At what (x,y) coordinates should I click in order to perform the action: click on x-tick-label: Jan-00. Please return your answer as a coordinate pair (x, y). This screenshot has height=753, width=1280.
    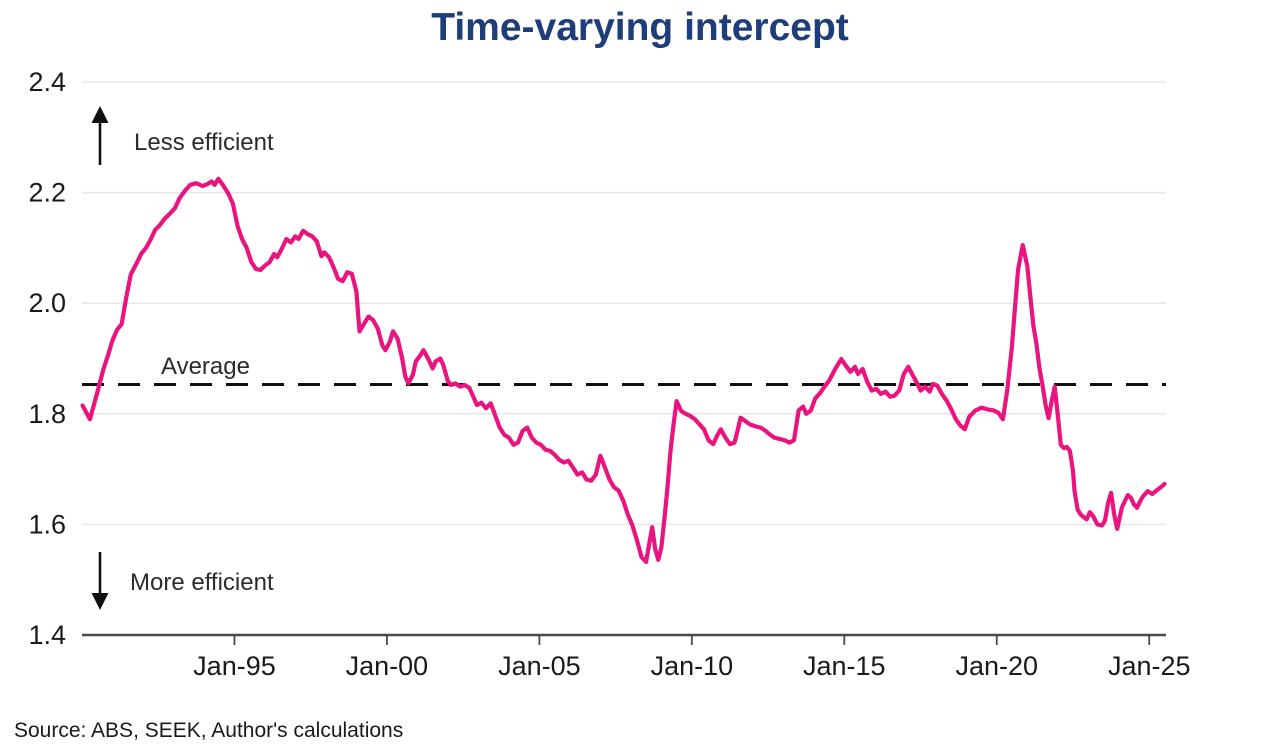
    Looking at the image, I should click on (387, 666).